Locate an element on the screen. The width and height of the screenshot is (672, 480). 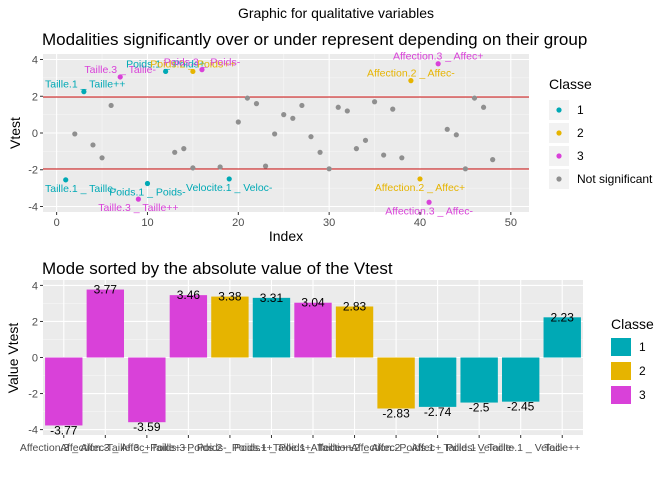
bar-value-label: 3.31 is located at coordinates (272, 298).